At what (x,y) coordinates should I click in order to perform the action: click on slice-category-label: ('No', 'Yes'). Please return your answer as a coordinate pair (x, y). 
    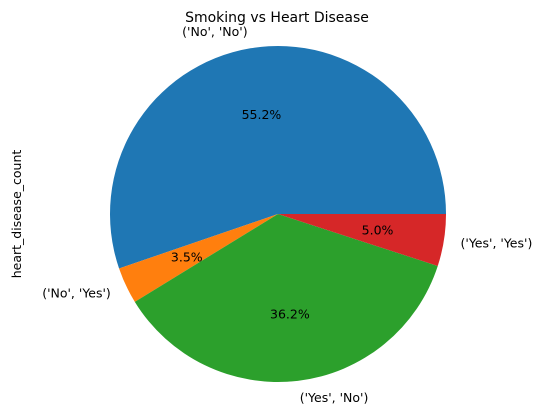
    Looking at the image, I should click on (76, 292).